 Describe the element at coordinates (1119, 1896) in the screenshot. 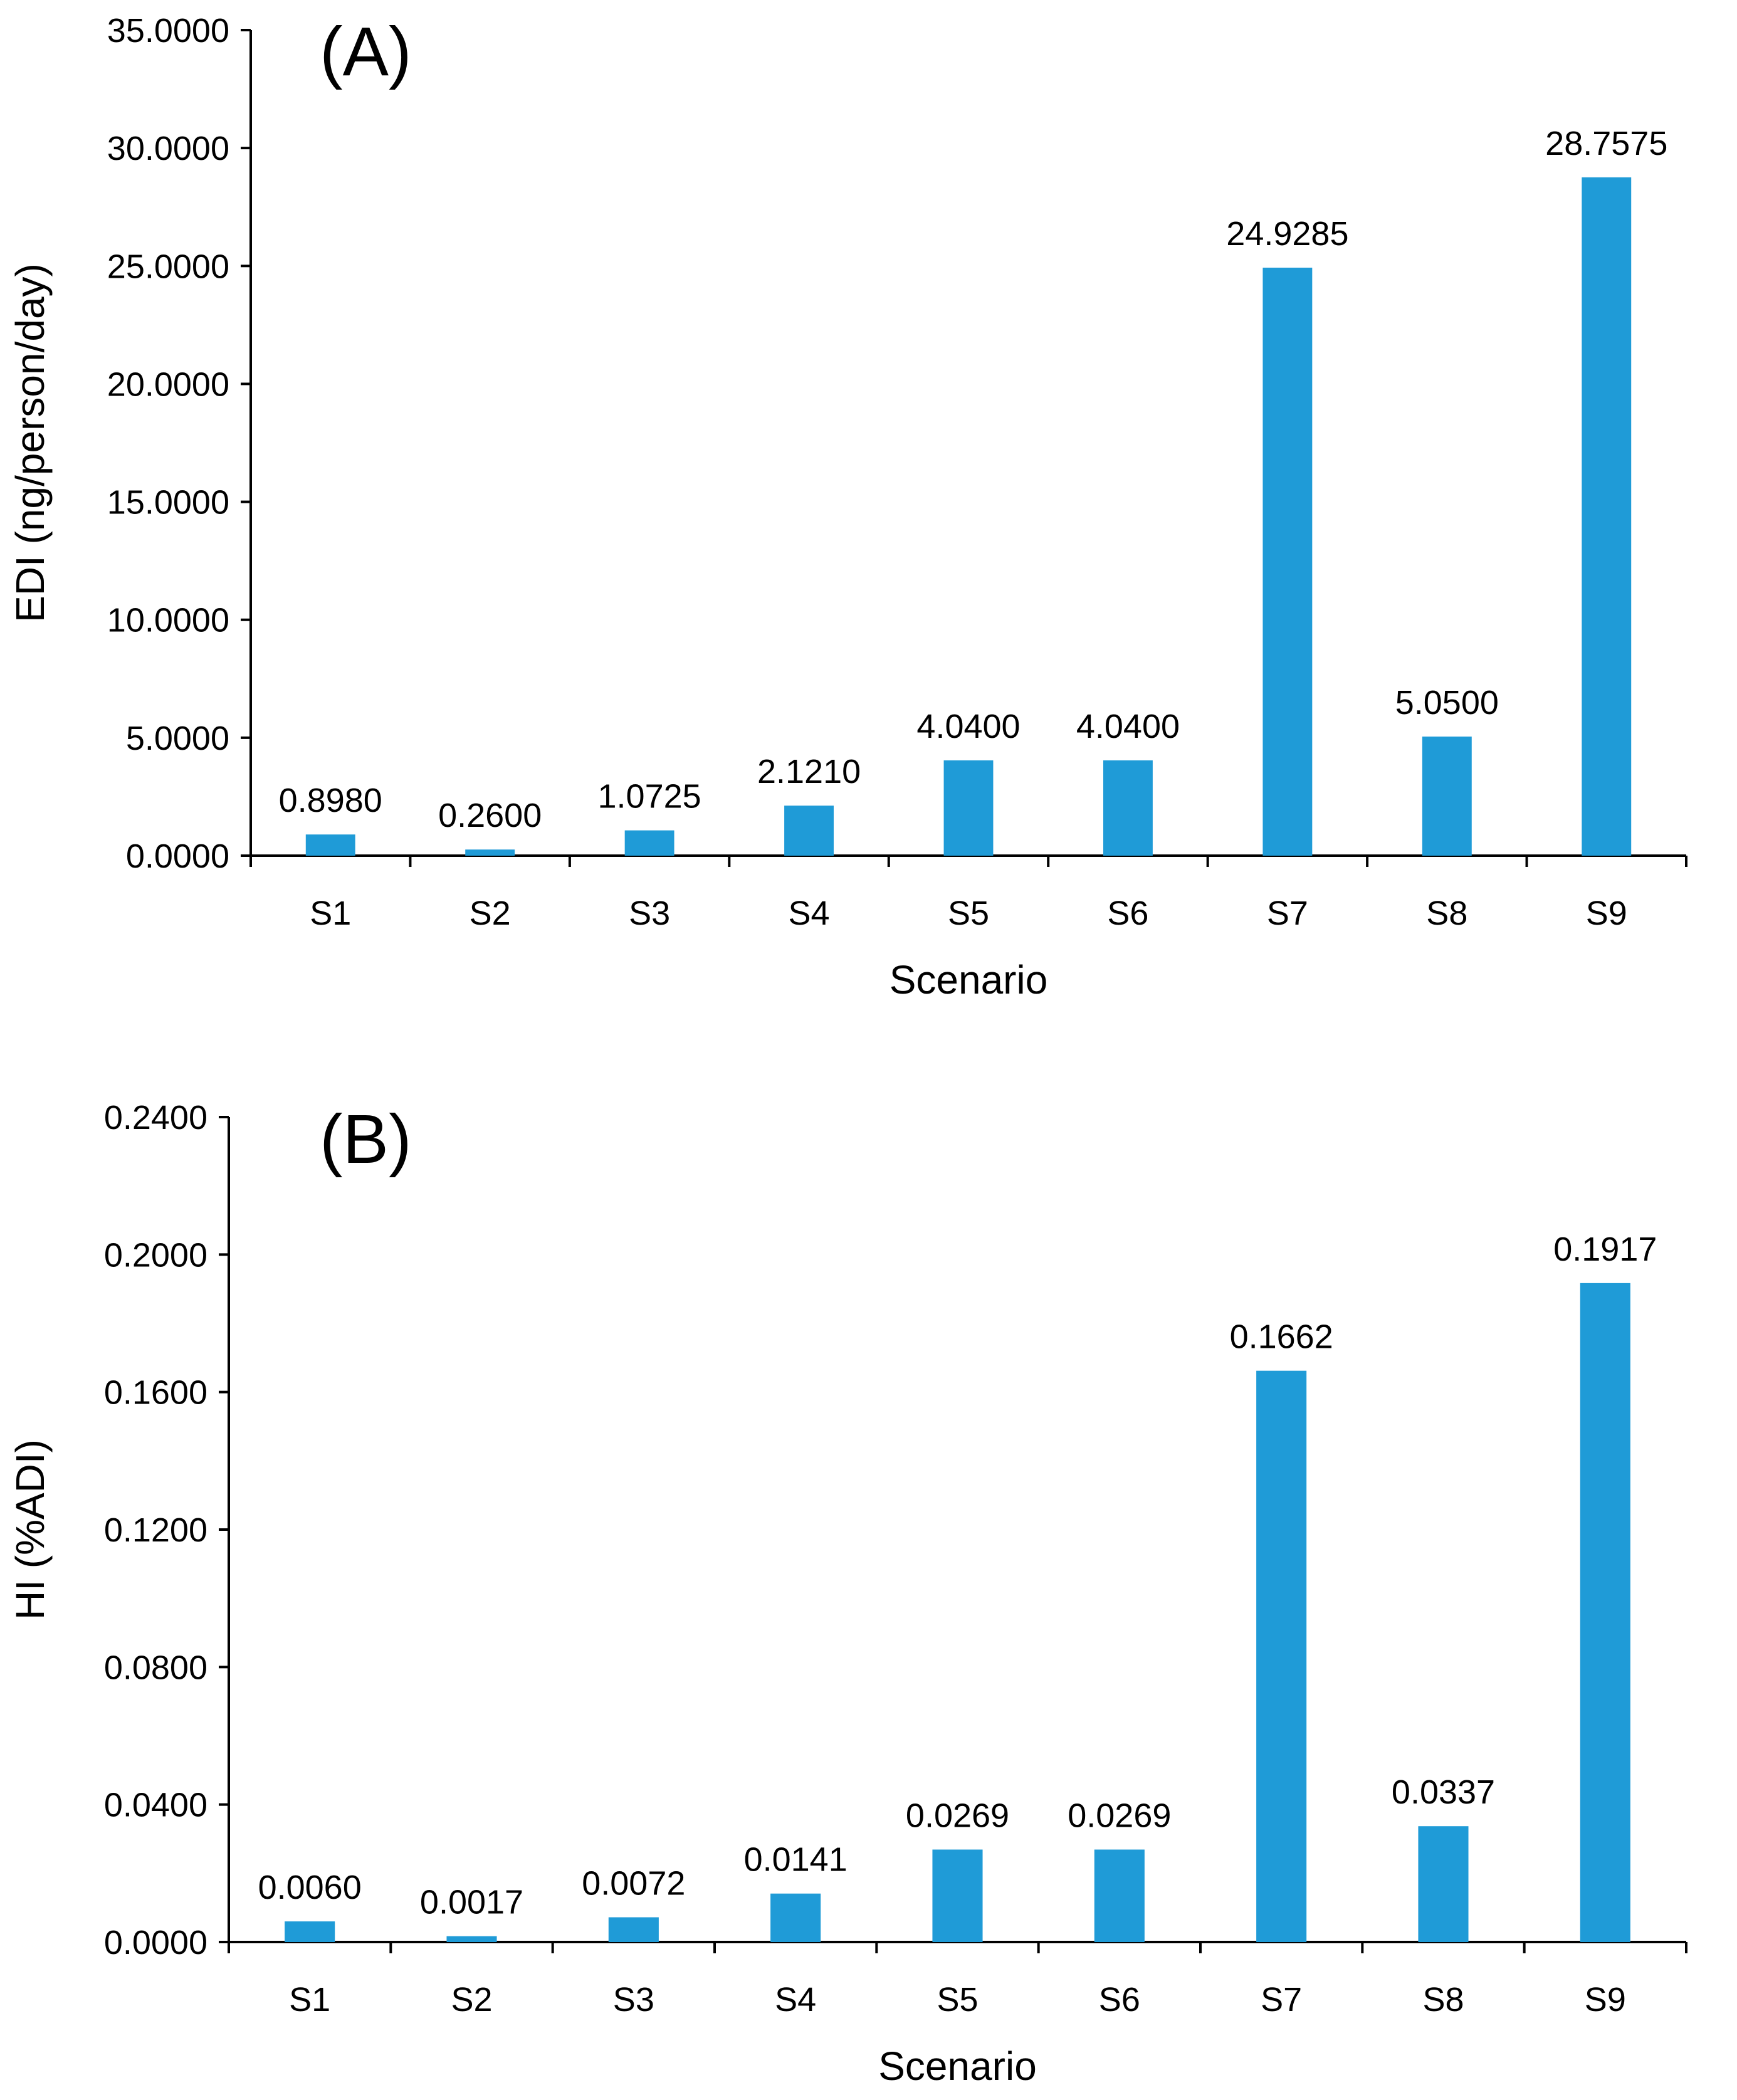

I see `bar-b-s6` at that location.